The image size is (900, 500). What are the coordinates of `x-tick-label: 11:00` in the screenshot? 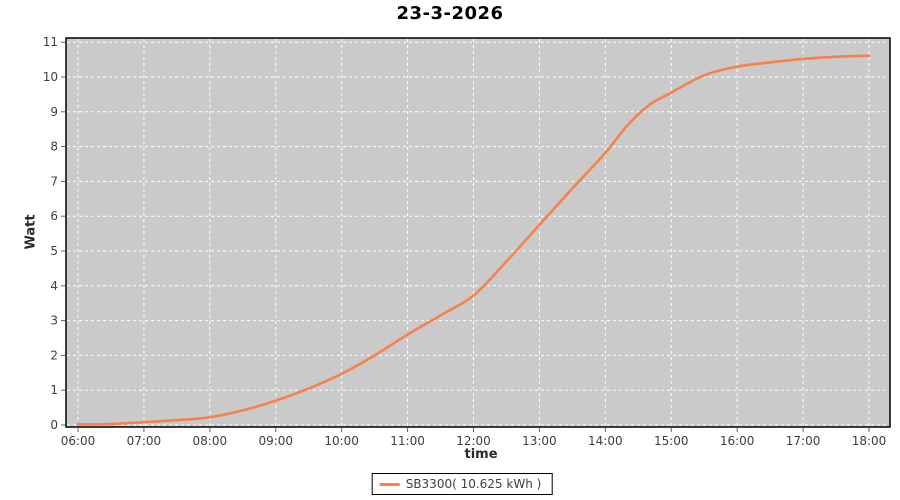 It's located at (407, 441).